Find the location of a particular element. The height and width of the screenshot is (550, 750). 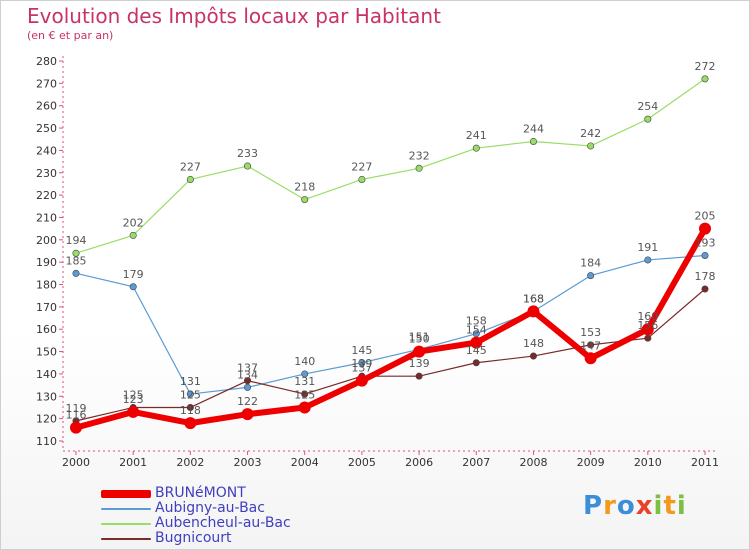

y-tick-label: 170 is located at coordinates (46, 307).